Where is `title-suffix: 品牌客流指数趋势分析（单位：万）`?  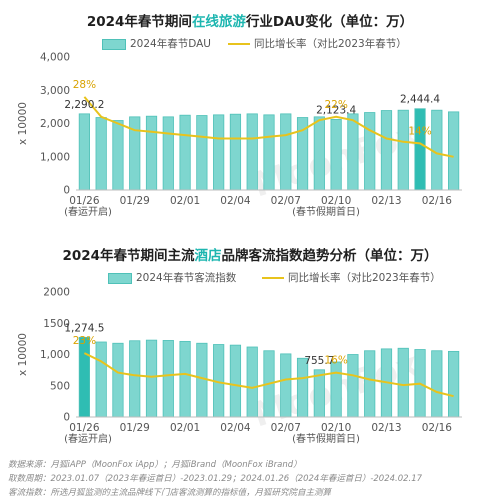 title-suffix: 品牌客流指数趋势分析（单位：万） is located at coordinates (329, 256).